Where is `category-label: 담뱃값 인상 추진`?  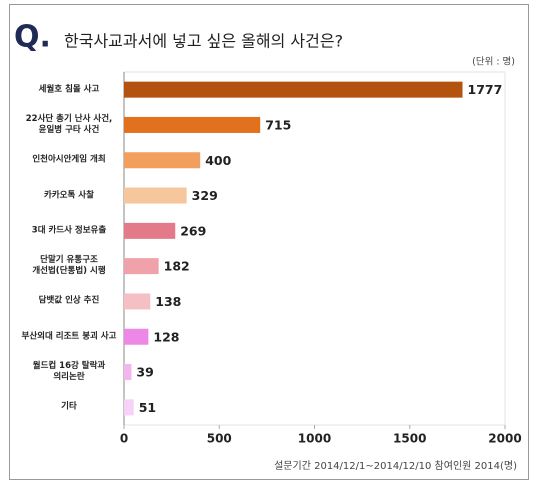
category-label: 담뱃값 인상 추진 is located at coordinates (69, 300).